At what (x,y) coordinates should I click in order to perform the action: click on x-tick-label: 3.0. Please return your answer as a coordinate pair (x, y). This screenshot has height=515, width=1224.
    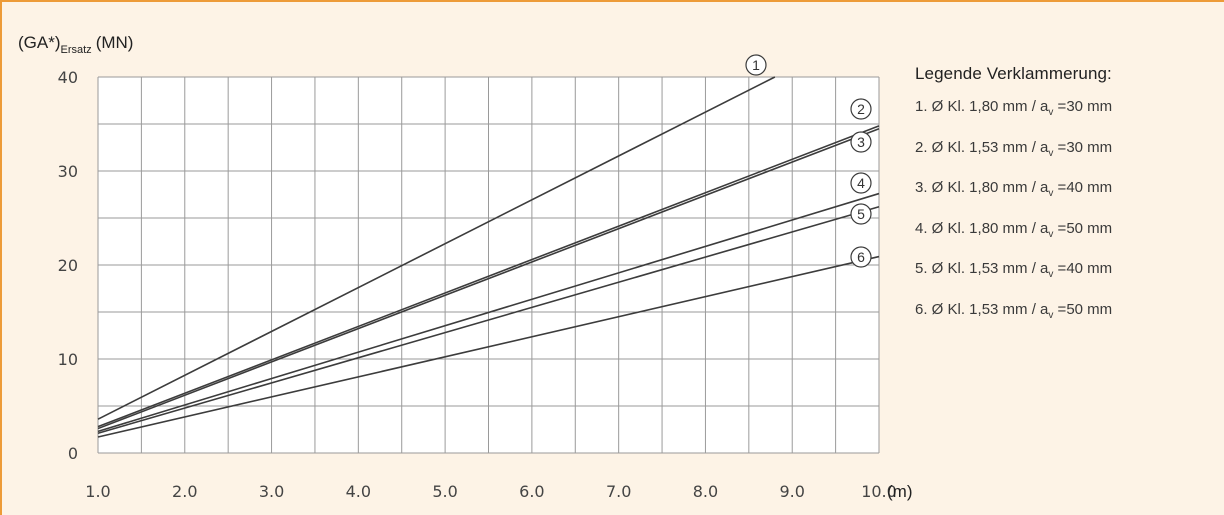
    Looking at the image, I should click on (271, 491).